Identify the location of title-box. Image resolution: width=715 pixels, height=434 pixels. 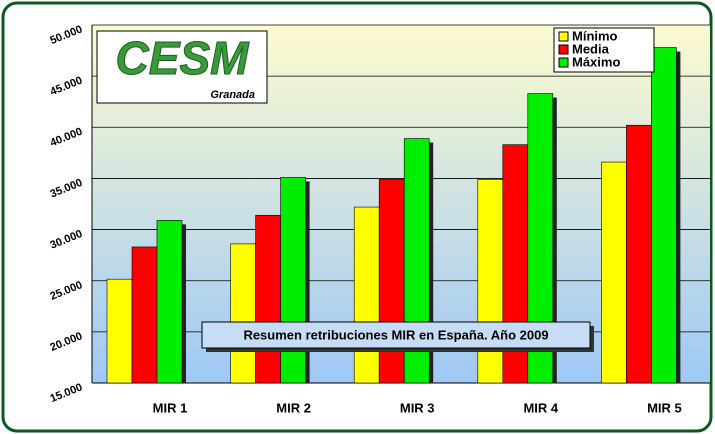
(396, 335).